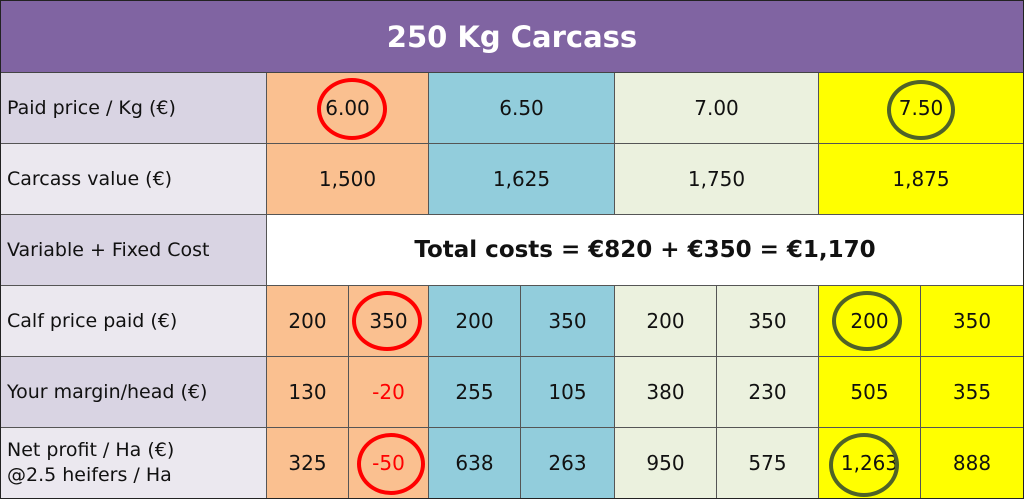 The height and width of the screenshot is (499, 1024). I want to click on carcass-value-1: 1,500, so click(348, 179).